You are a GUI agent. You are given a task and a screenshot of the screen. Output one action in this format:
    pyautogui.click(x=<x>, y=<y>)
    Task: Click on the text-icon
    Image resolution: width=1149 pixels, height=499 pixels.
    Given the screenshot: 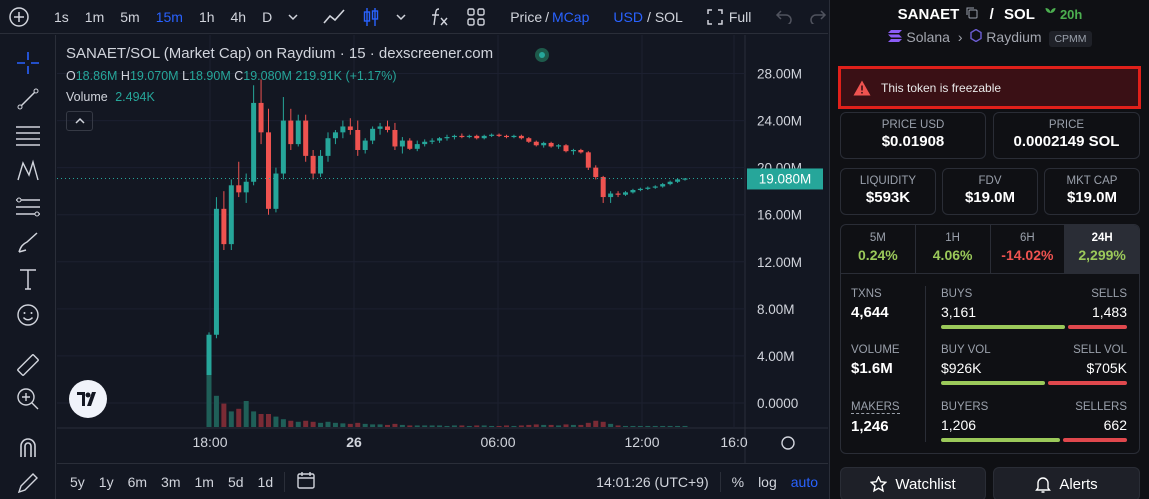 What is the action you would take?
    pyautogui.click(x=28, y=279)
    